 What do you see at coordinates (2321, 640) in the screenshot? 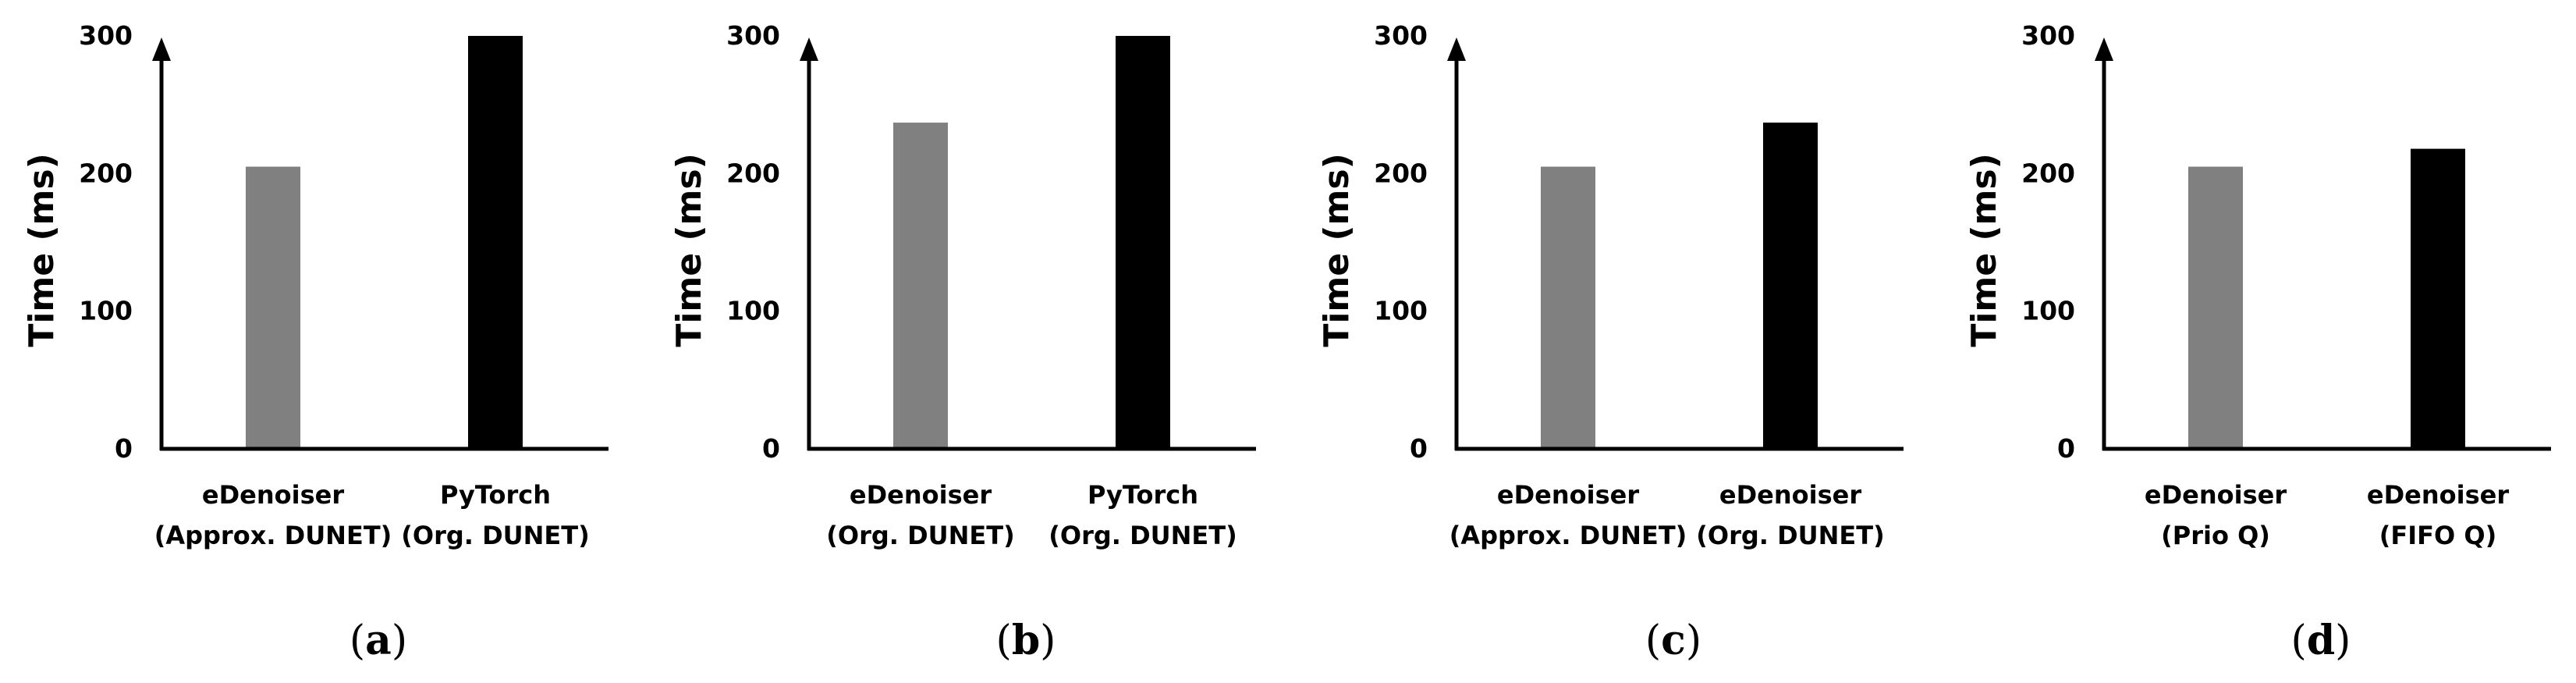
I see `panel-caption: (d)` at bounding box center [2321, 640].